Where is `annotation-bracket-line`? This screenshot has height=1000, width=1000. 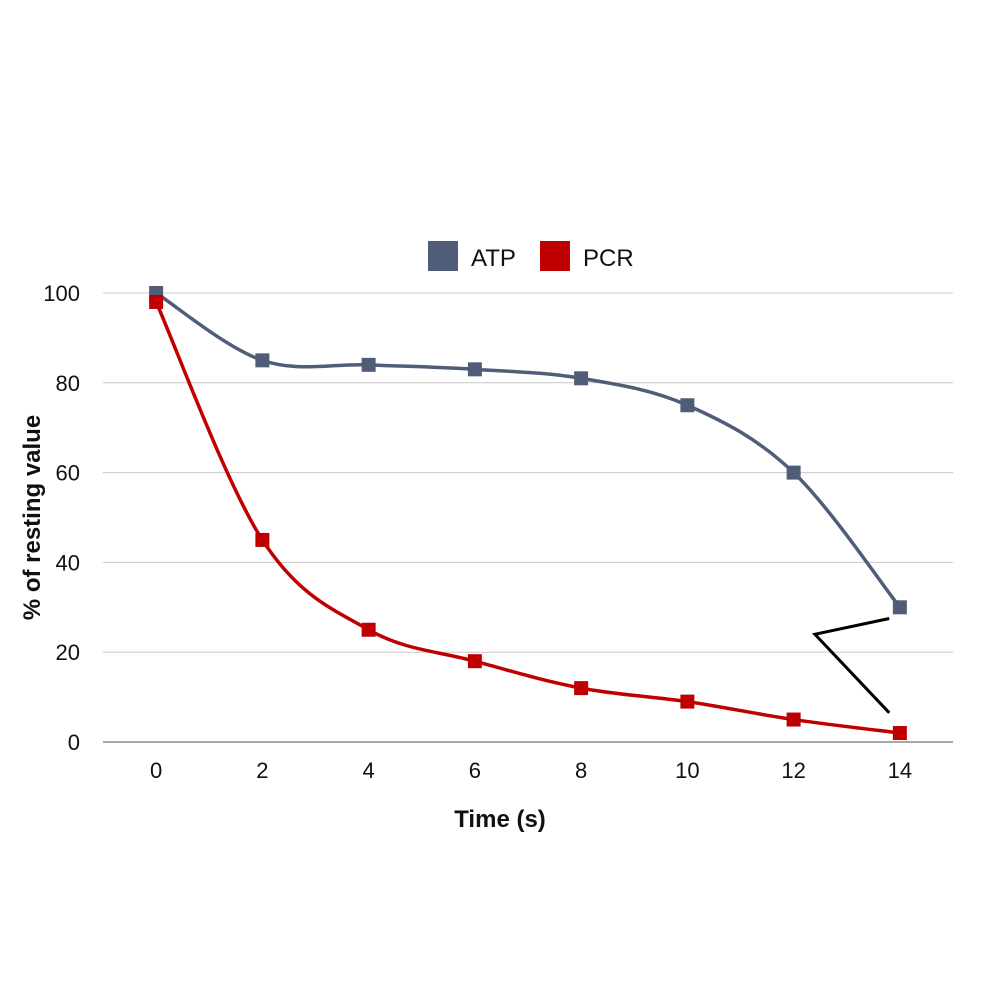
annotation-bracket-line is located at coordinates (851, 665).